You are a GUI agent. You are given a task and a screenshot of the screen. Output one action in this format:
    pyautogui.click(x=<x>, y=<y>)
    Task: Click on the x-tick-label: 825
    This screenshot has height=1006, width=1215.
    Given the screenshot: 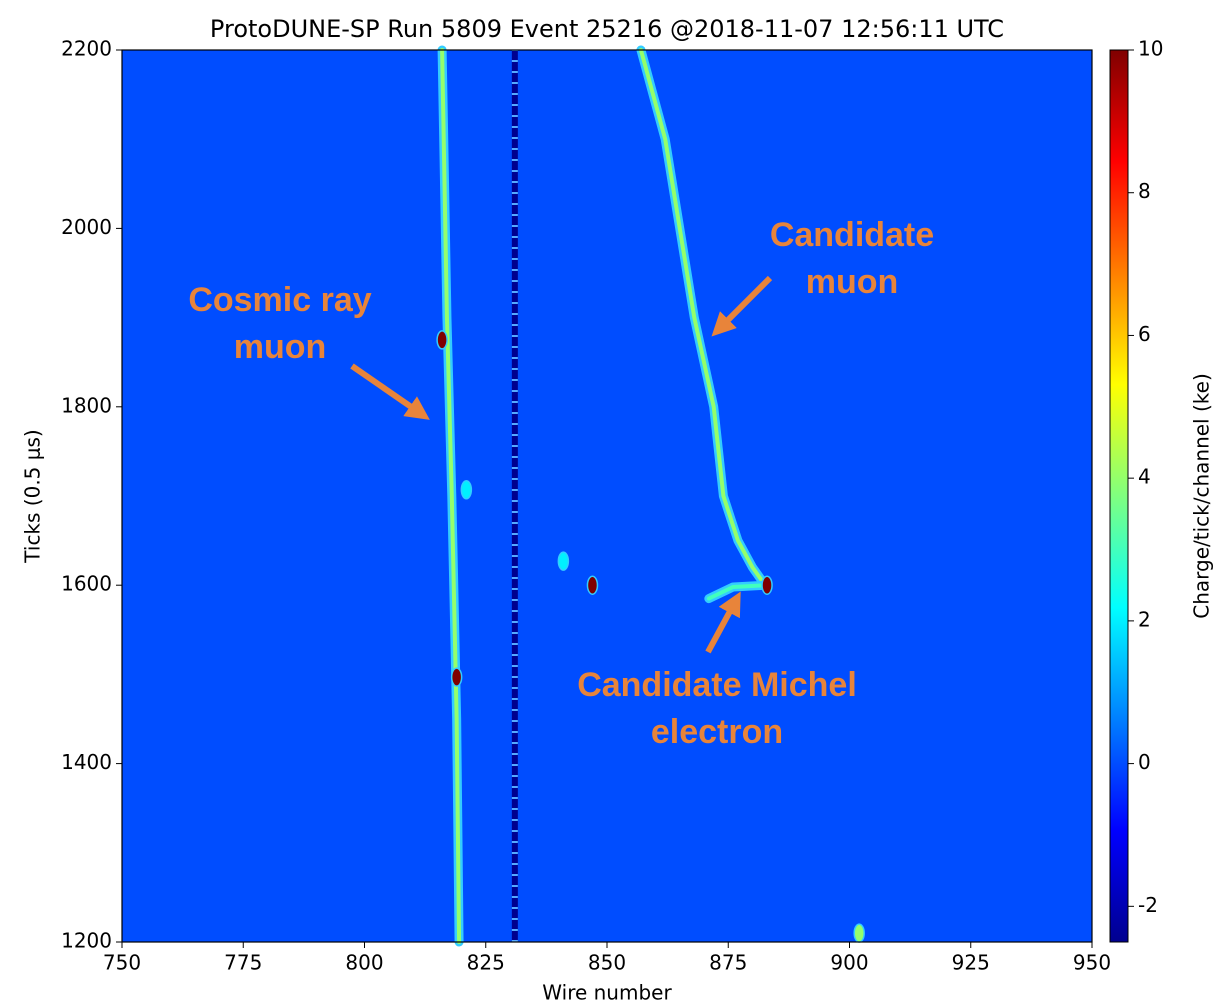 What is the action you would take?
    pyautogui.click(x=486, y=963)
    